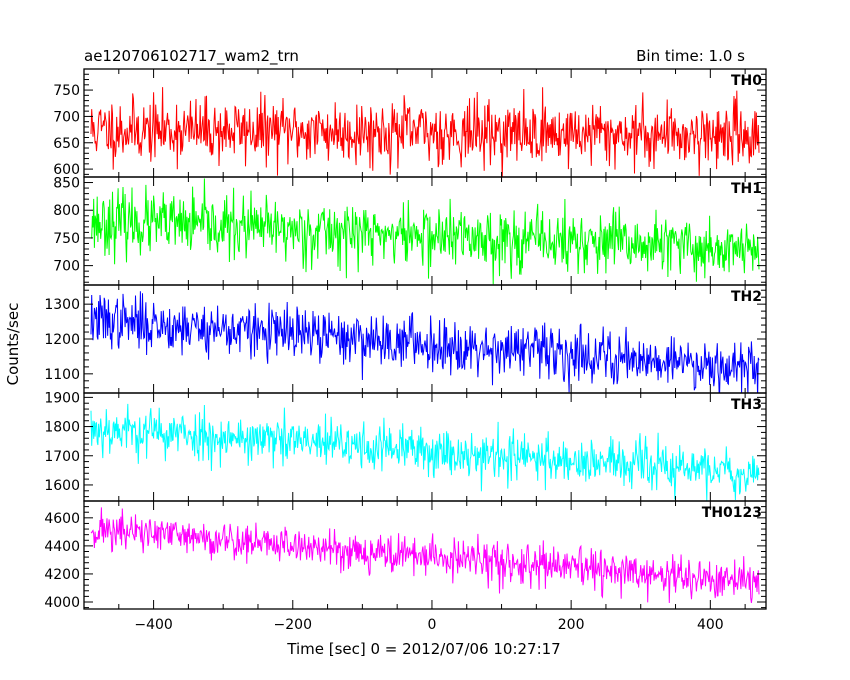  Describe the element at coordinates (62, 575) in the screenshot. I see `y-tick-label: 4200` at that location.